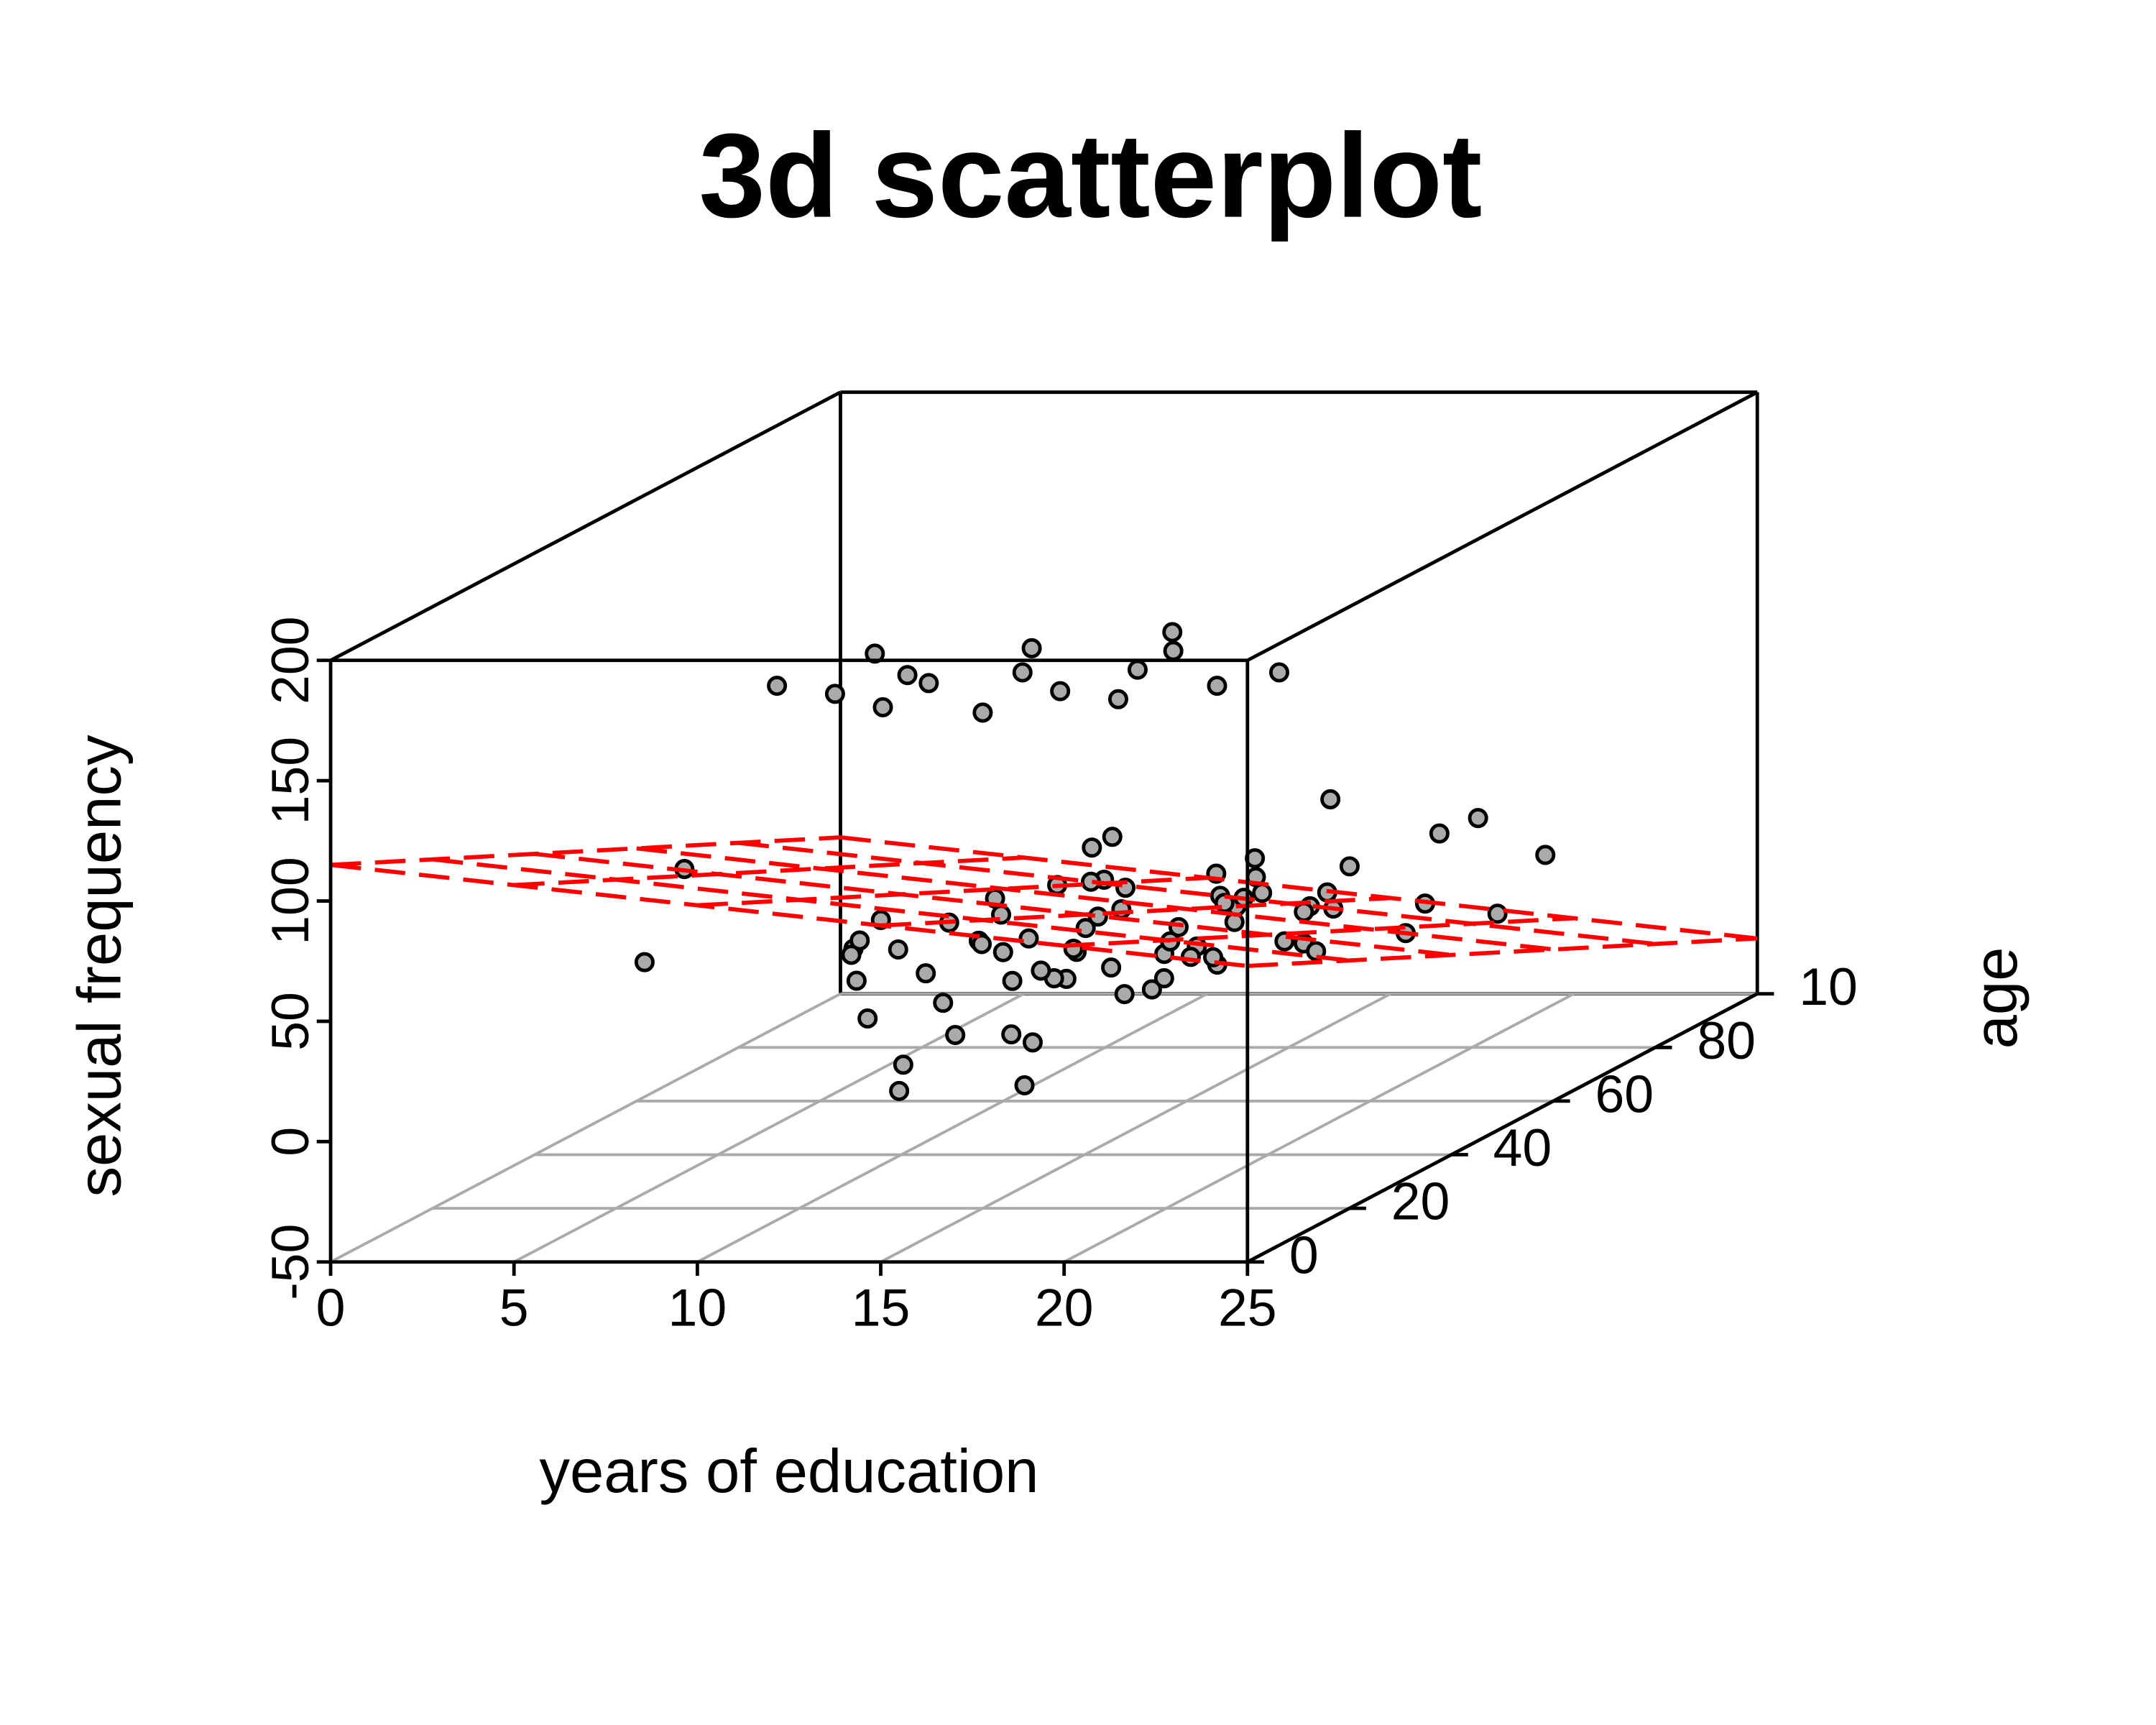  What do you see at coordinates (291, 781) in the screenshot?
I see `z-tick-label: 150` at bounding box center [291, 781].